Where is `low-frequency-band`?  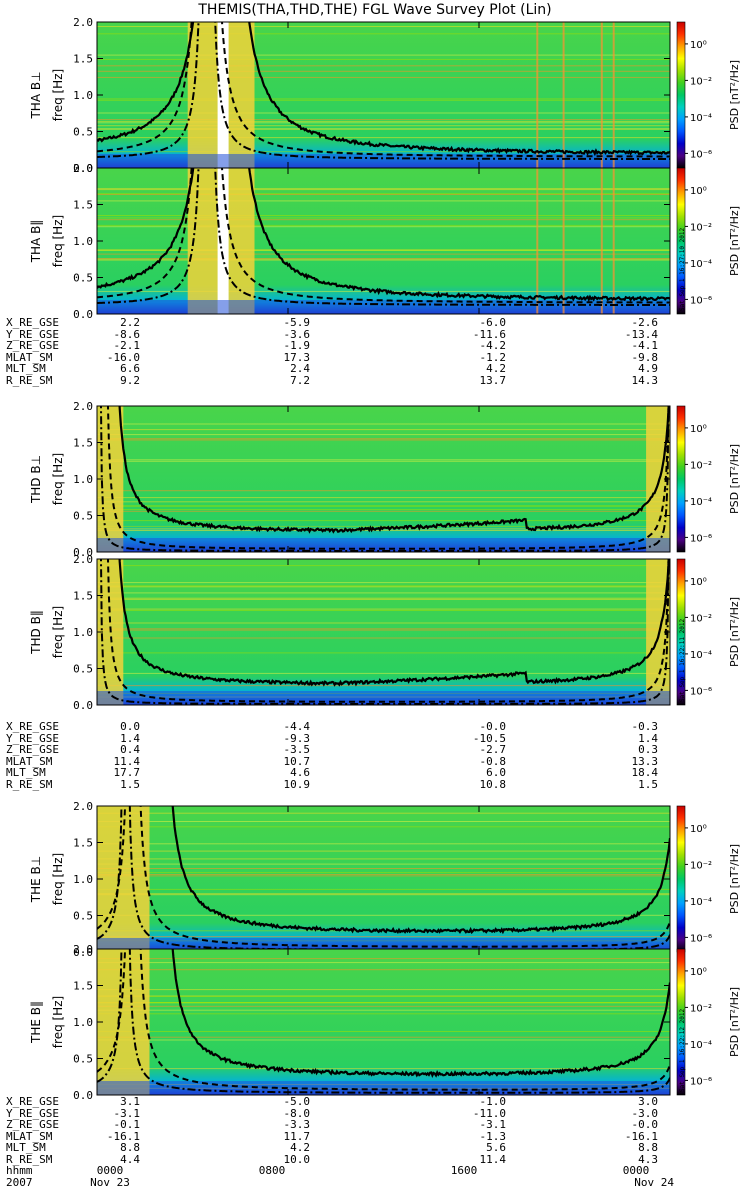
low-frequency-band is located at coordinates (383, 545).